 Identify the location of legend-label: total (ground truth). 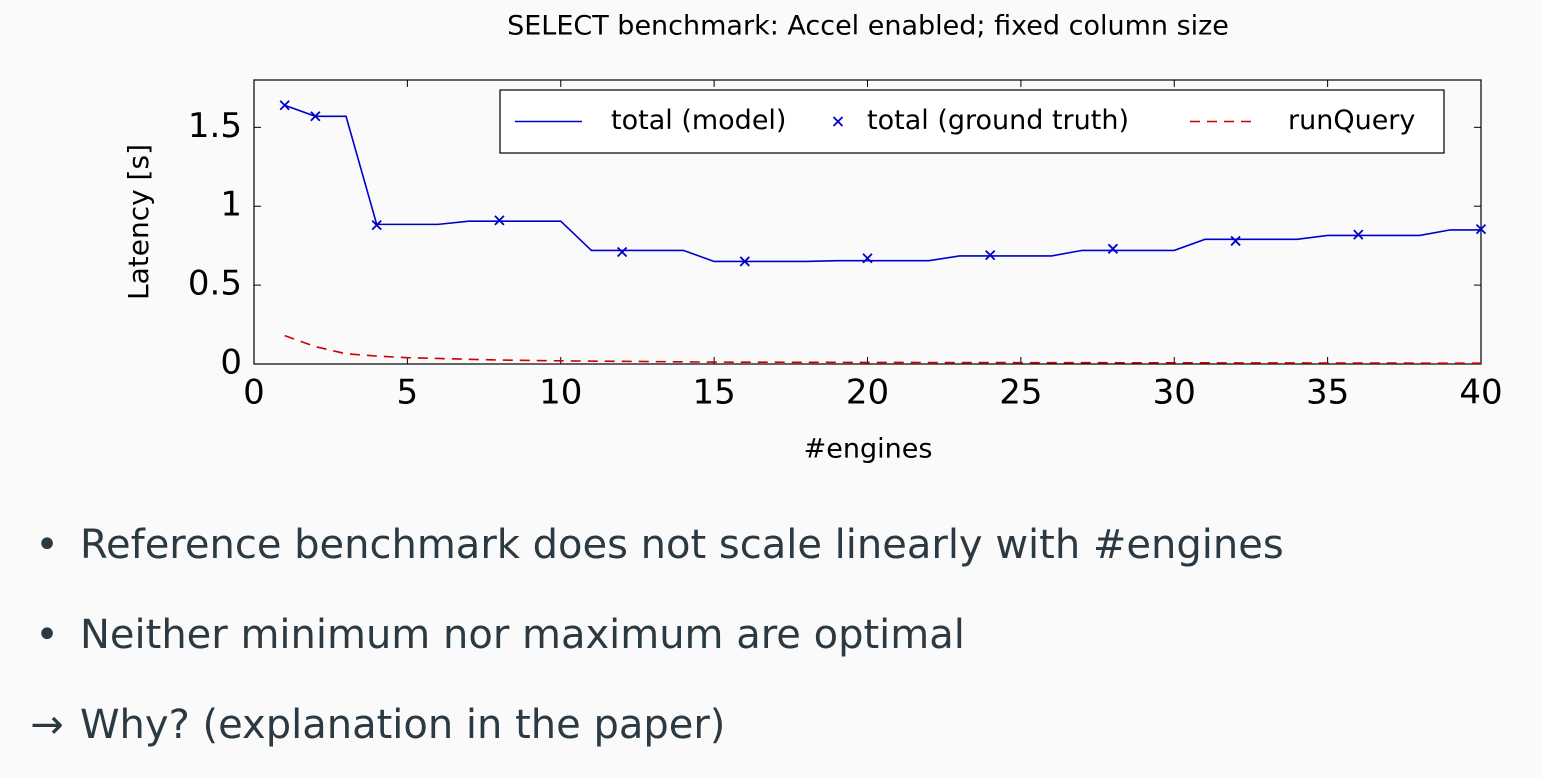
(998, 120).